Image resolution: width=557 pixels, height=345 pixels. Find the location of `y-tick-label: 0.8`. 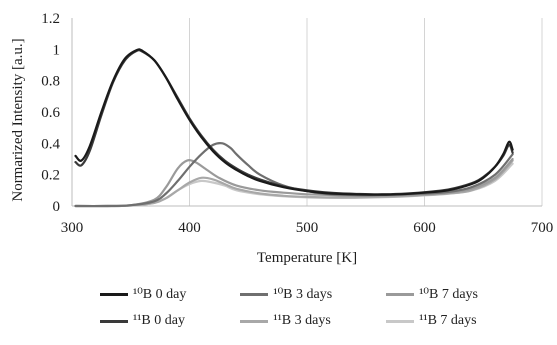

y-tick-label: 0.8 is located at coordinates (50, 82).